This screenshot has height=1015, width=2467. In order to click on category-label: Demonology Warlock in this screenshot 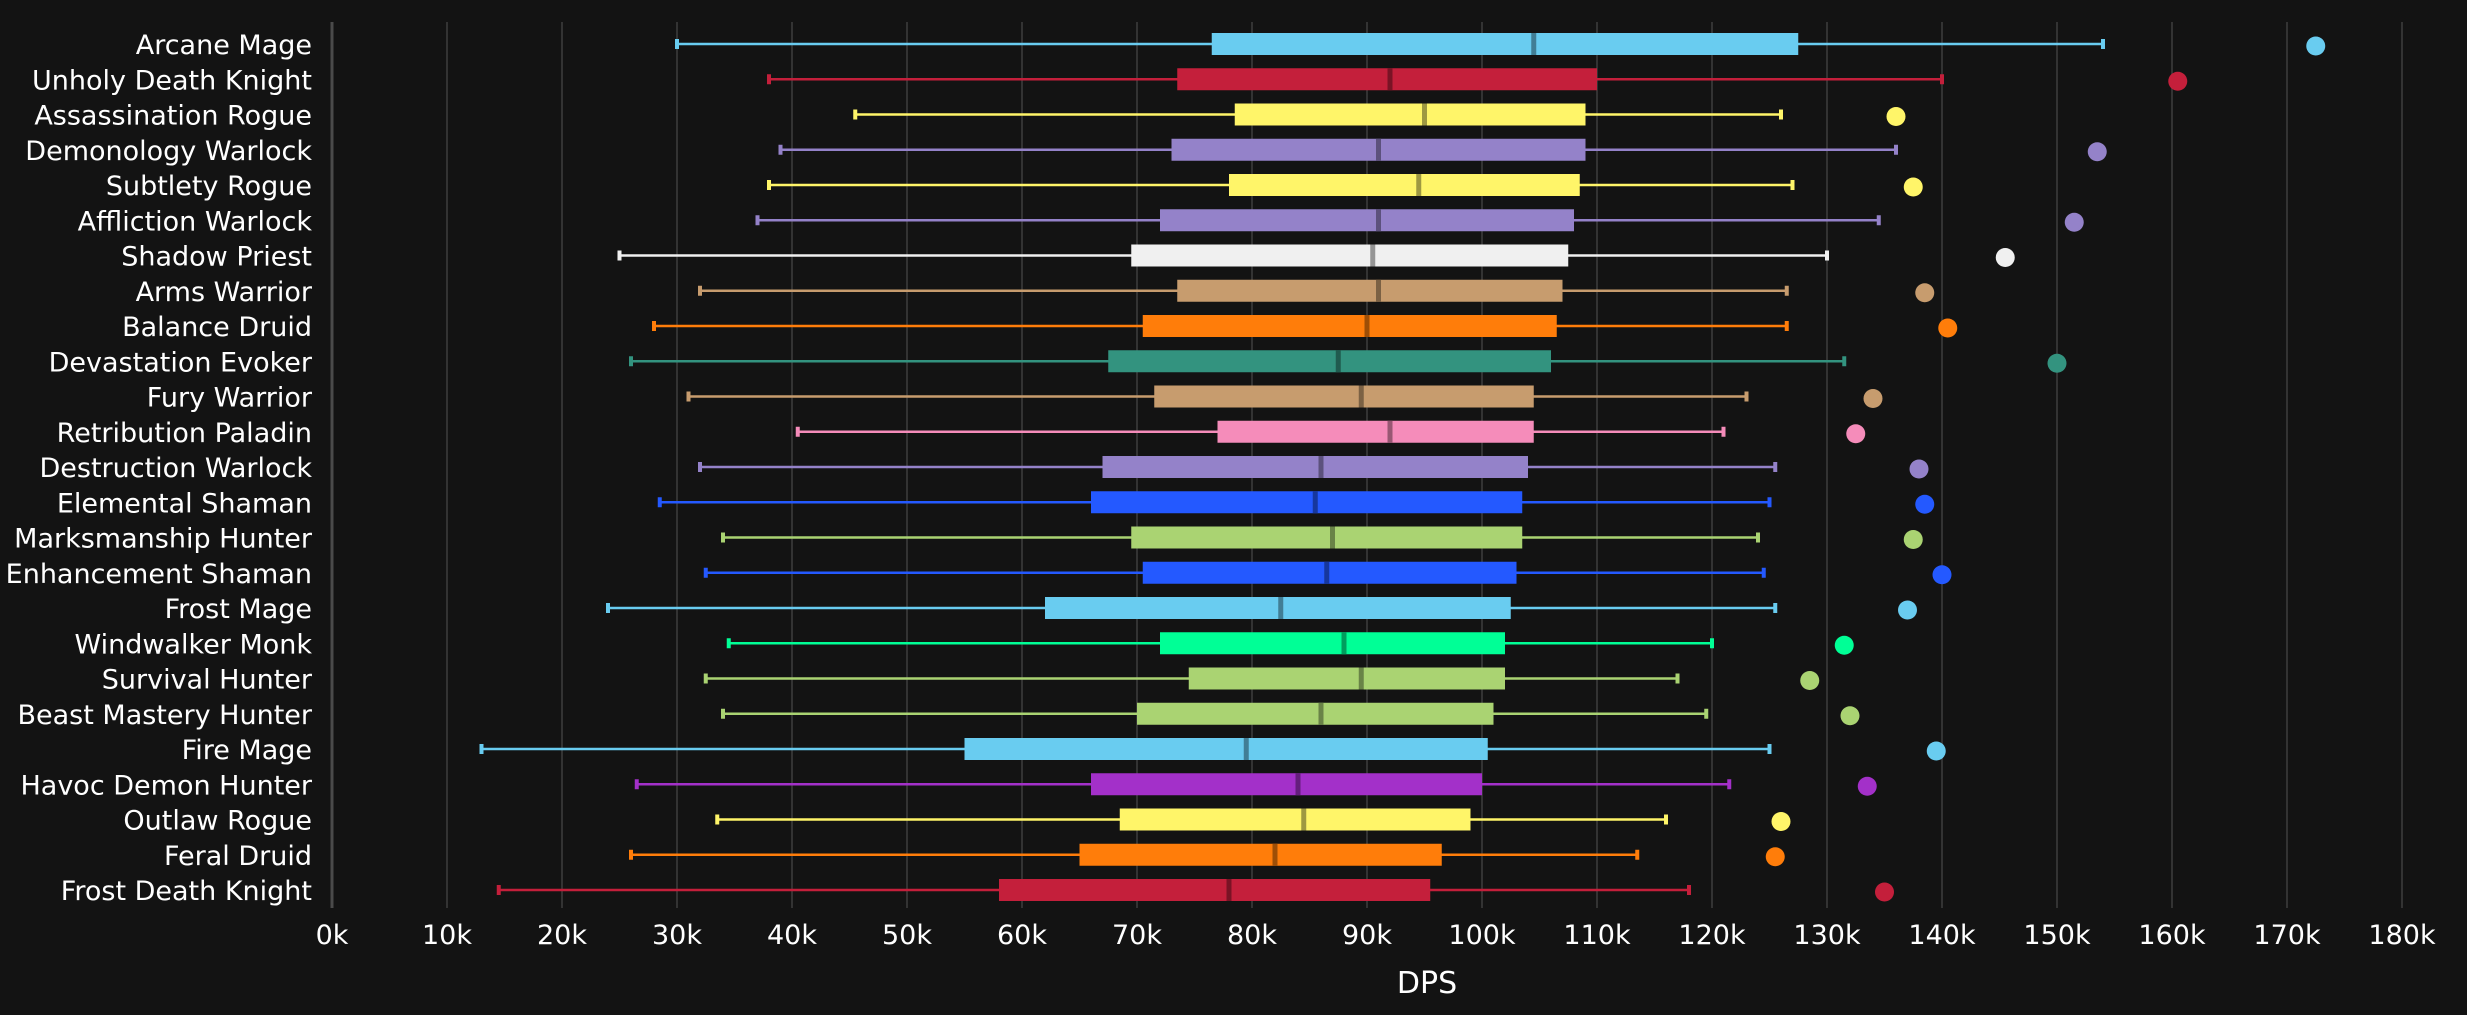, I will do `click(168, 151)`.